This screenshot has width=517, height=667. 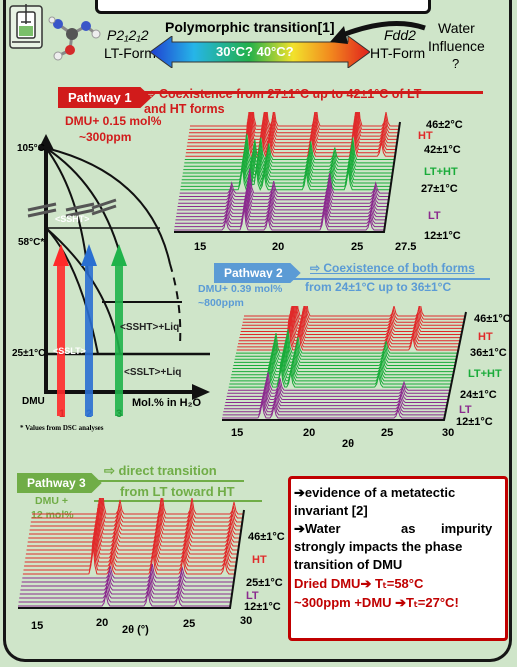 I want to click on p3-label-lt: LT, so click(x=252, y=596).